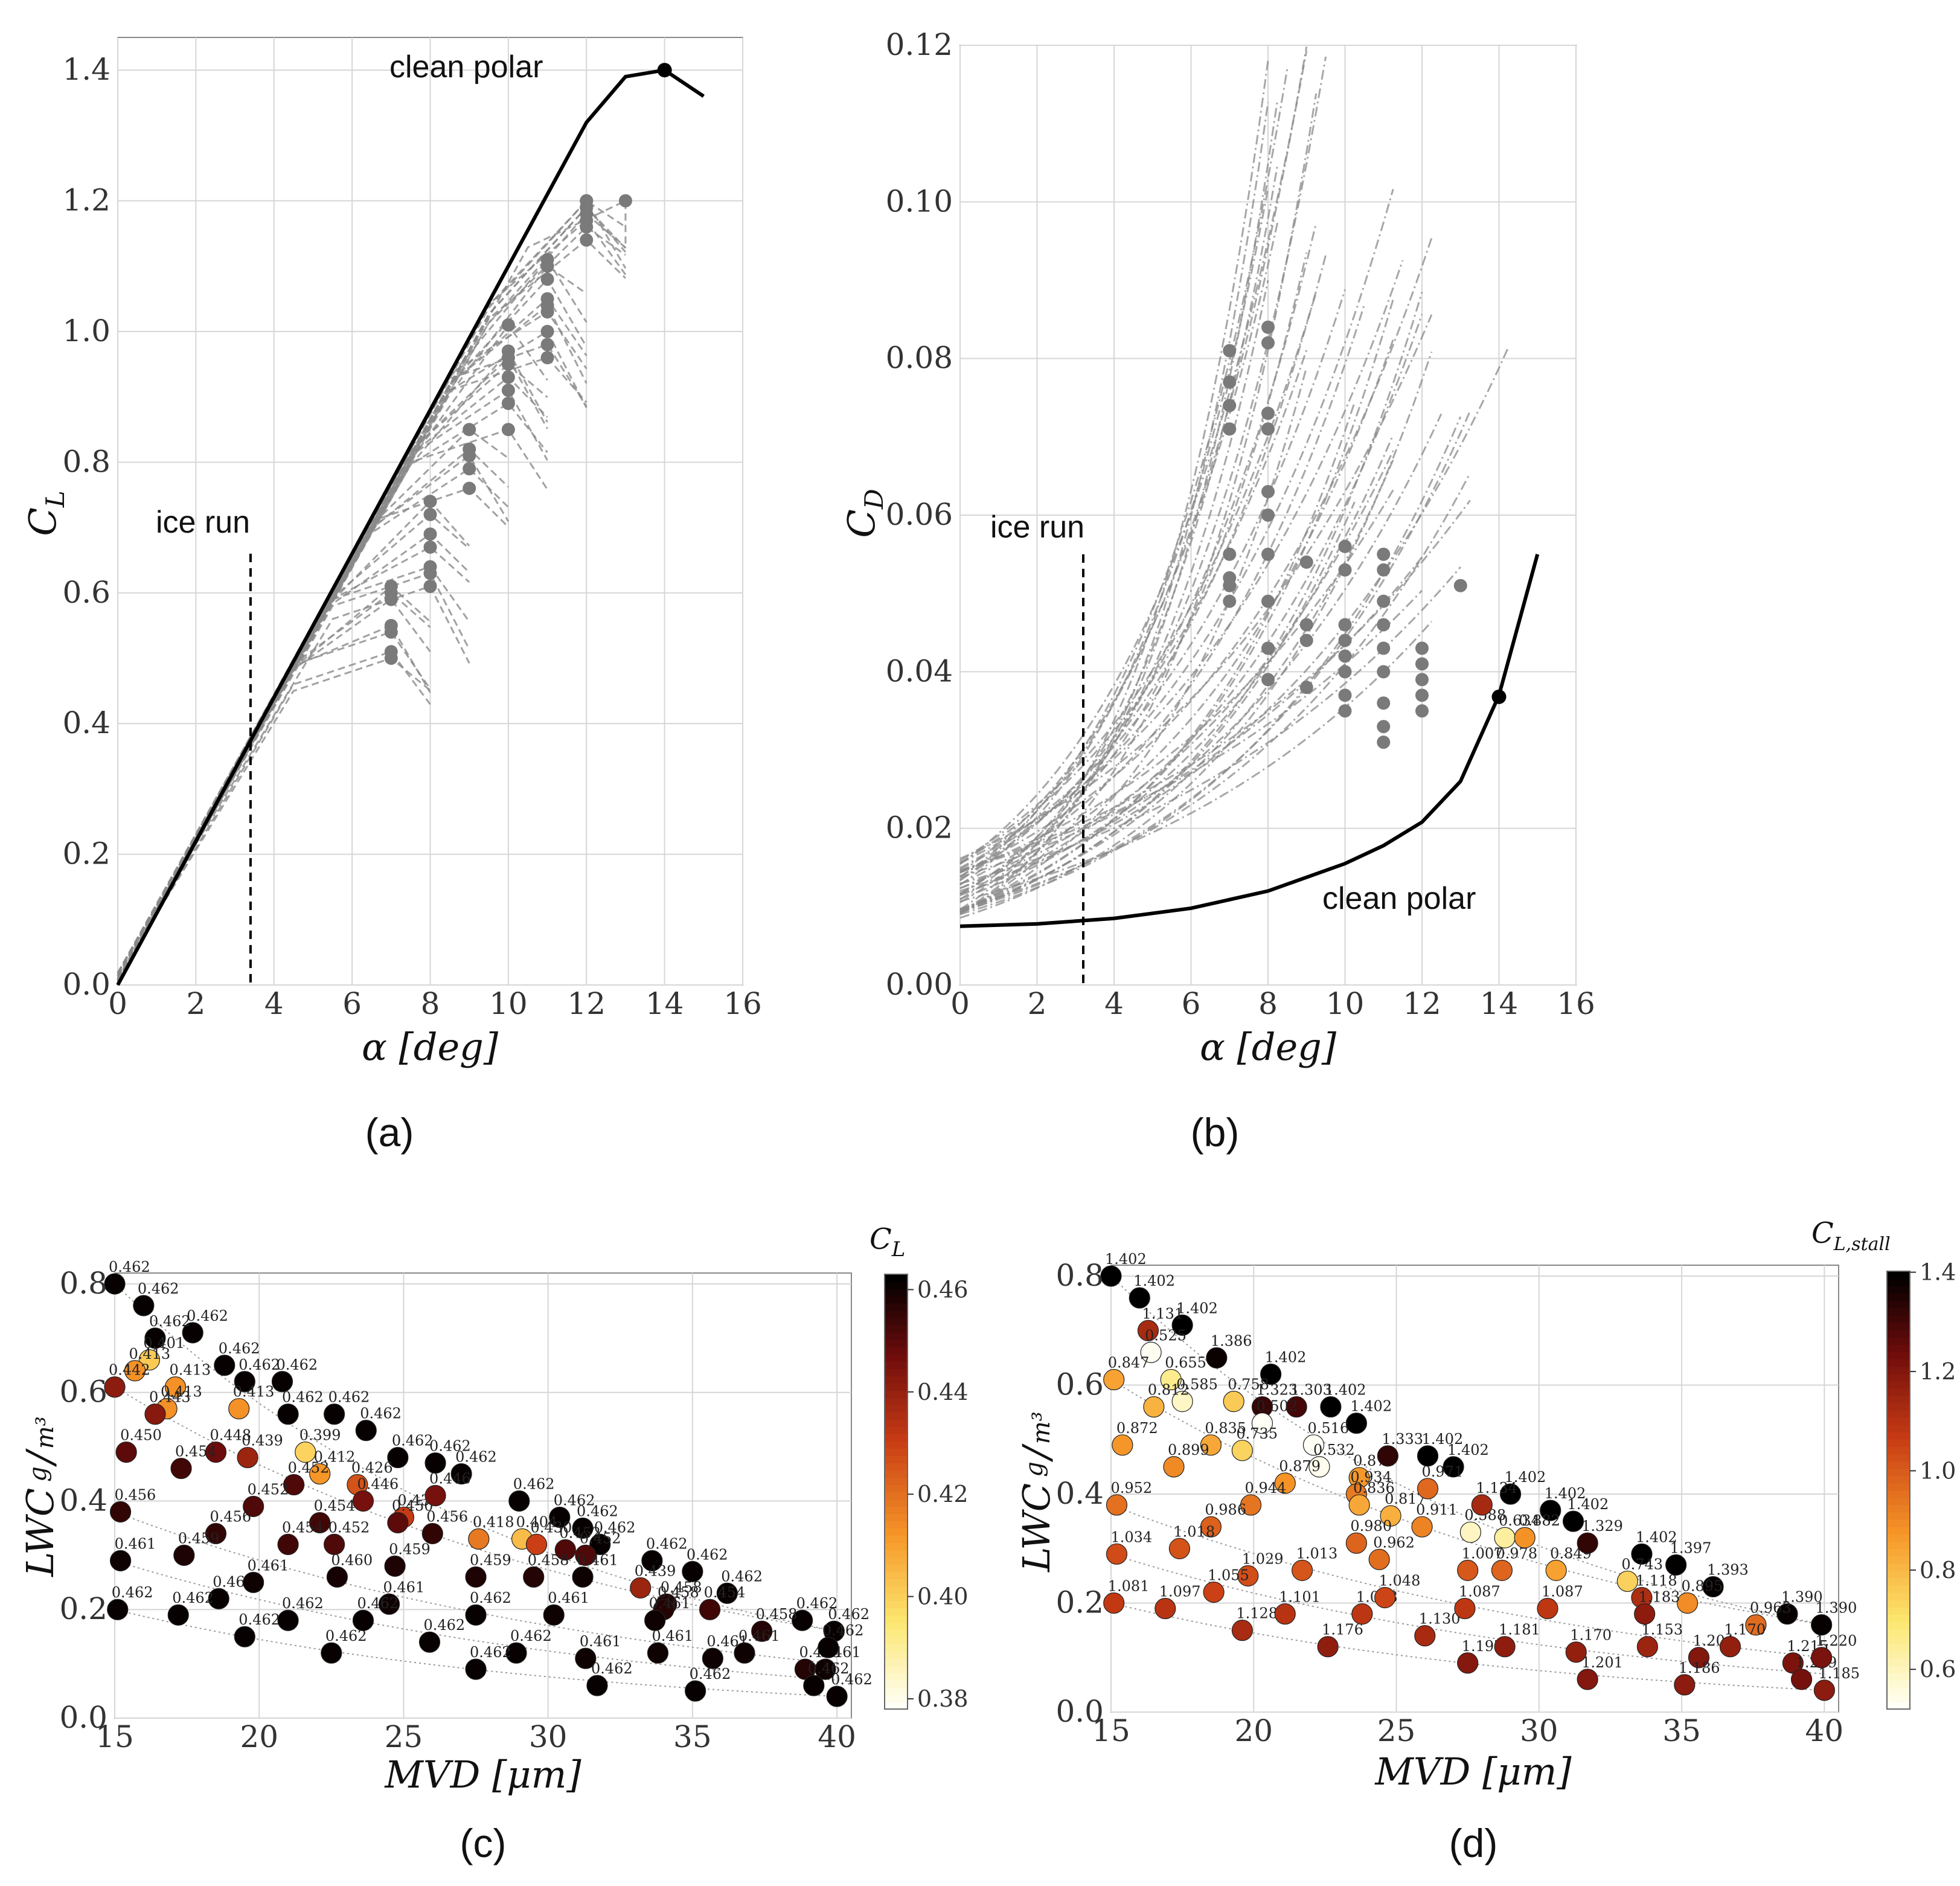 The image size is (1960, 1886). Describe the element at coordinates (1499, 696) in the screenshot. I see `clean-stall-point-b` at that location.